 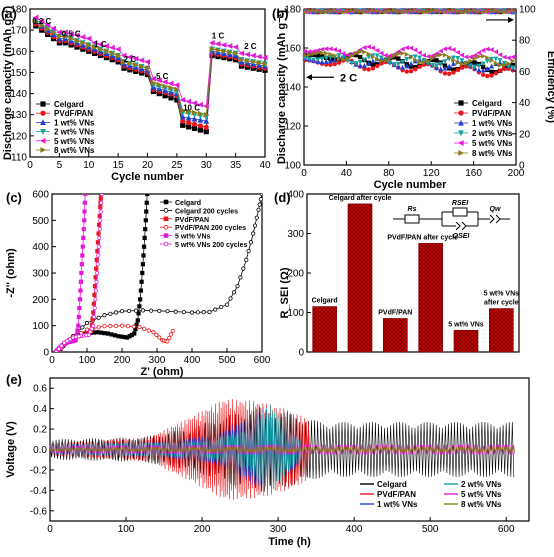 What do you see at coordinates (11, 449) in the screenshot?
I see `y-axis-label: Voltage (V)` at bounding box center [11, 449].